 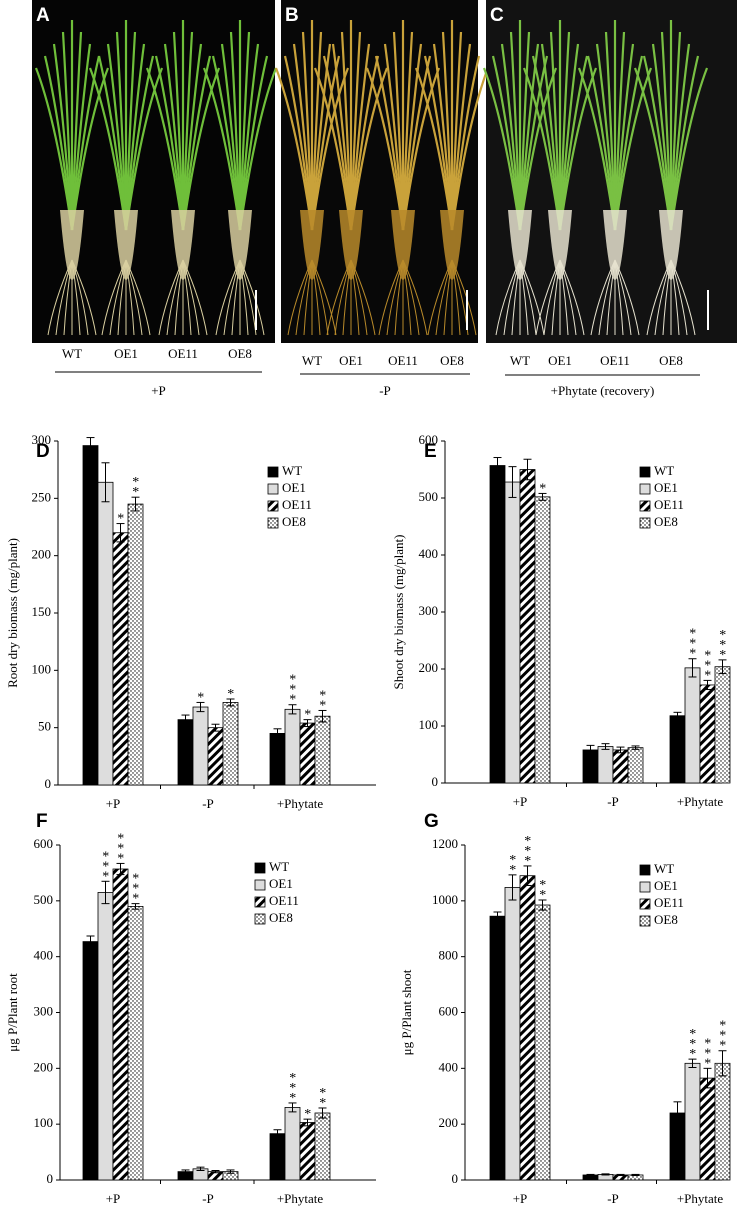 I want to click on y-tick-label: 600, so click(x=44, y=843).